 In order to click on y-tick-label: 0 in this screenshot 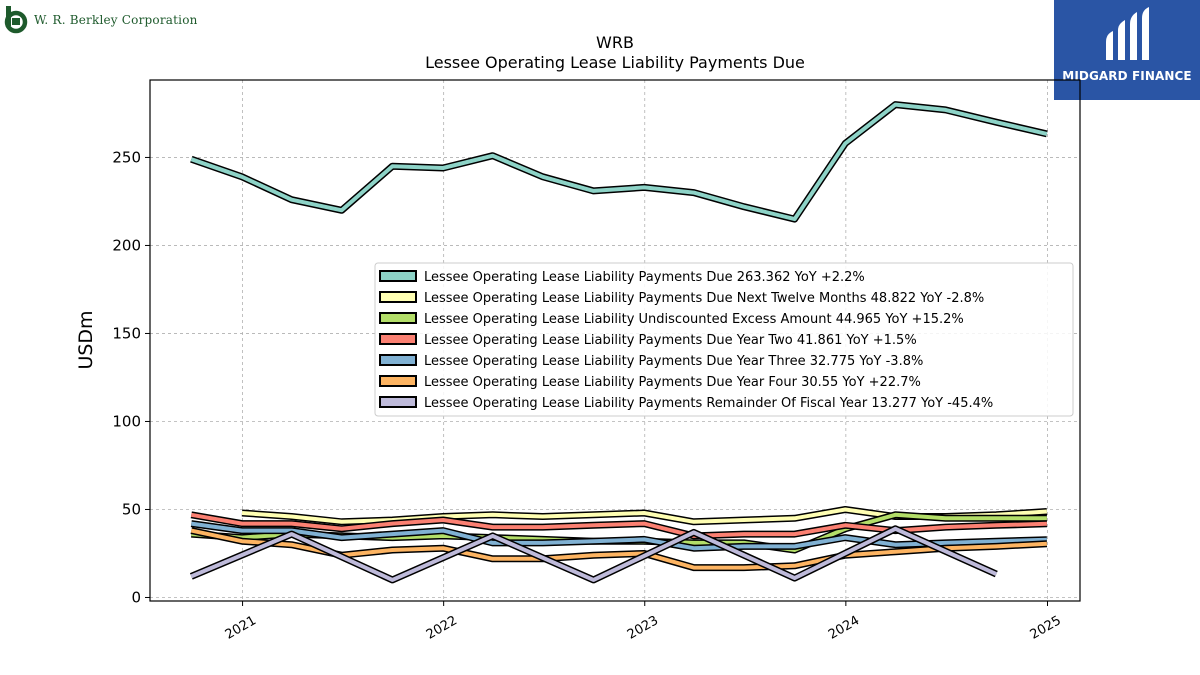, I will do `click(136, 597)`.